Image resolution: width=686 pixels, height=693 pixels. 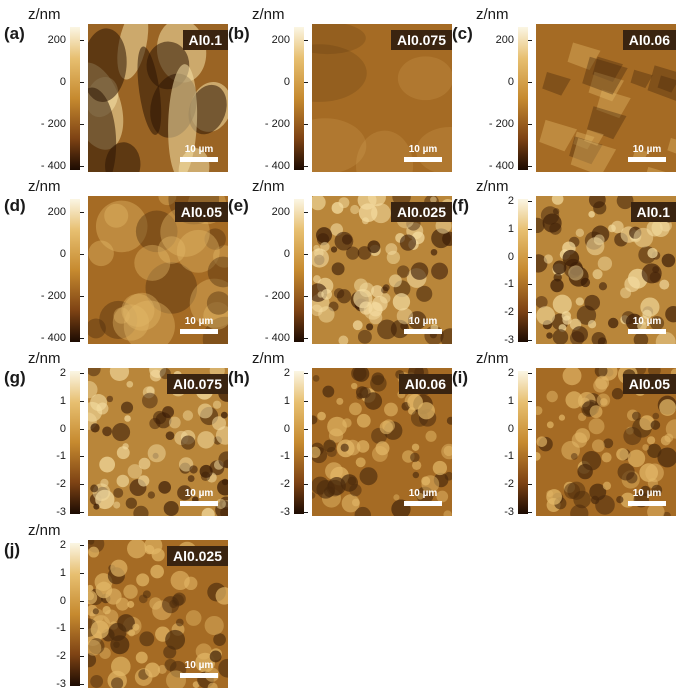 What do you see at coordinates (653, 212) in the screenshot?
I see `sample-name: Al0.1` at bounding box center [653, 212].